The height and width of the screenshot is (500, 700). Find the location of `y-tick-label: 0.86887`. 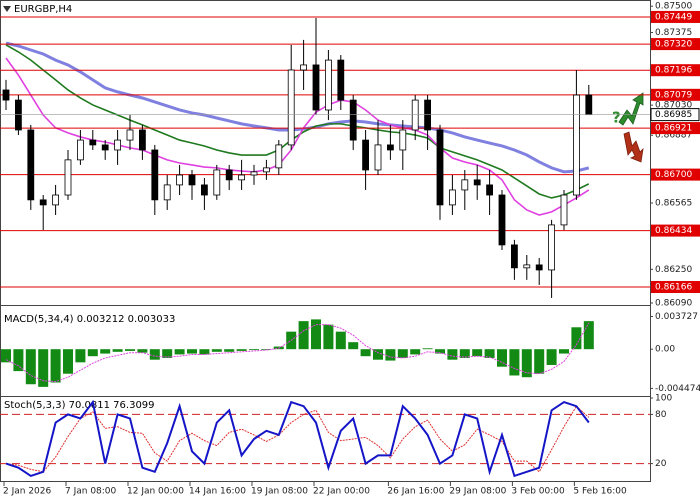

y-tick-label: 0.86887 is located at coordinates (673, 136).